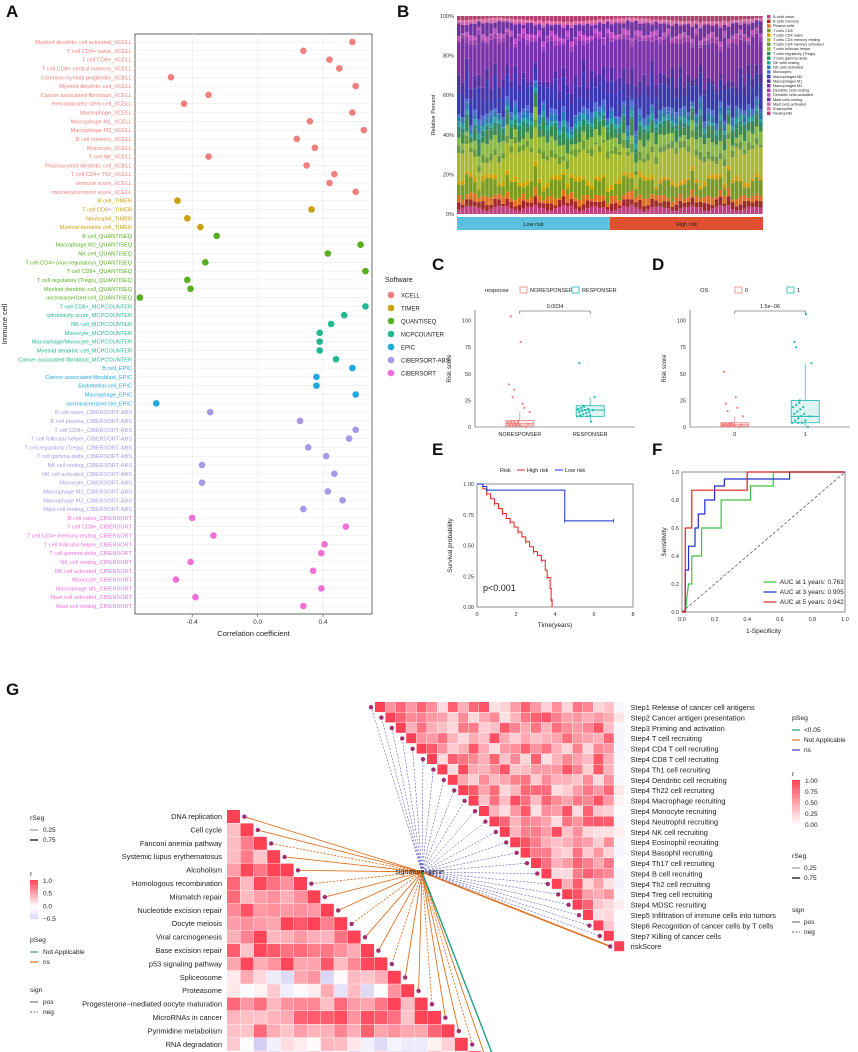 This screenshot has width=858, height=1052. What do you see at coordinates (408, 349) in the screenshot?
I see `legend-label: EPIC` at bounding box center [408, 349].